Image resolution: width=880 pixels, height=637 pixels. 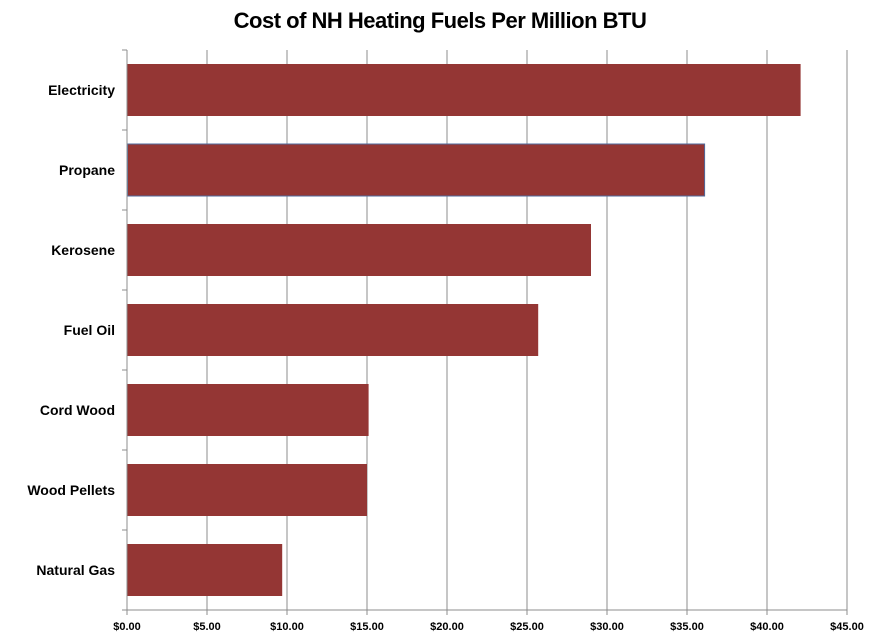 I want to click on bar-natural-gas, so click(x=205, y=570).